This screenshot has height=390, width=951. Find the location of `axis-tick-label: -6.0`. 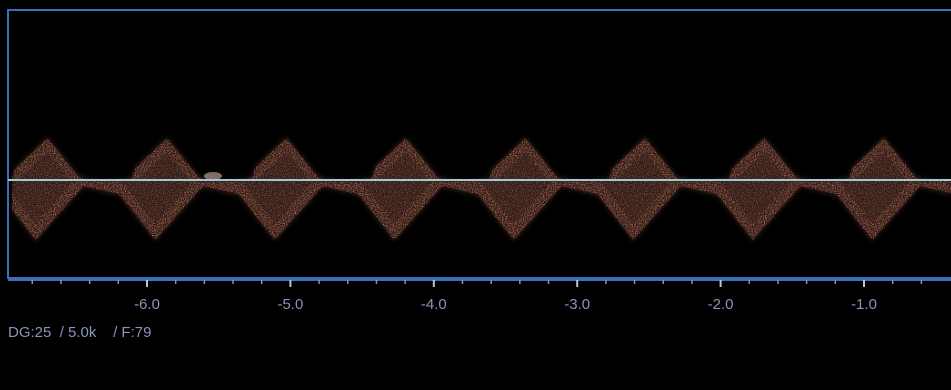

axis-tick-label: -6.0 is located at coordinates (147, 304).